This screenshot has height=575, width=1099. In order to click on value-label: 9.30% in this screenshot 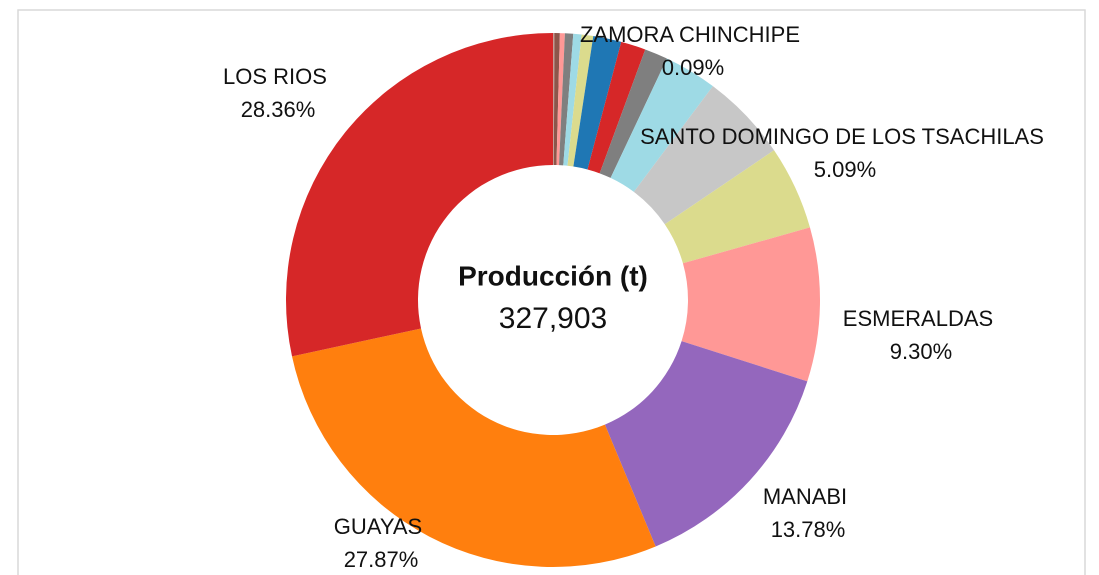, I will do `click(921, 351)`.